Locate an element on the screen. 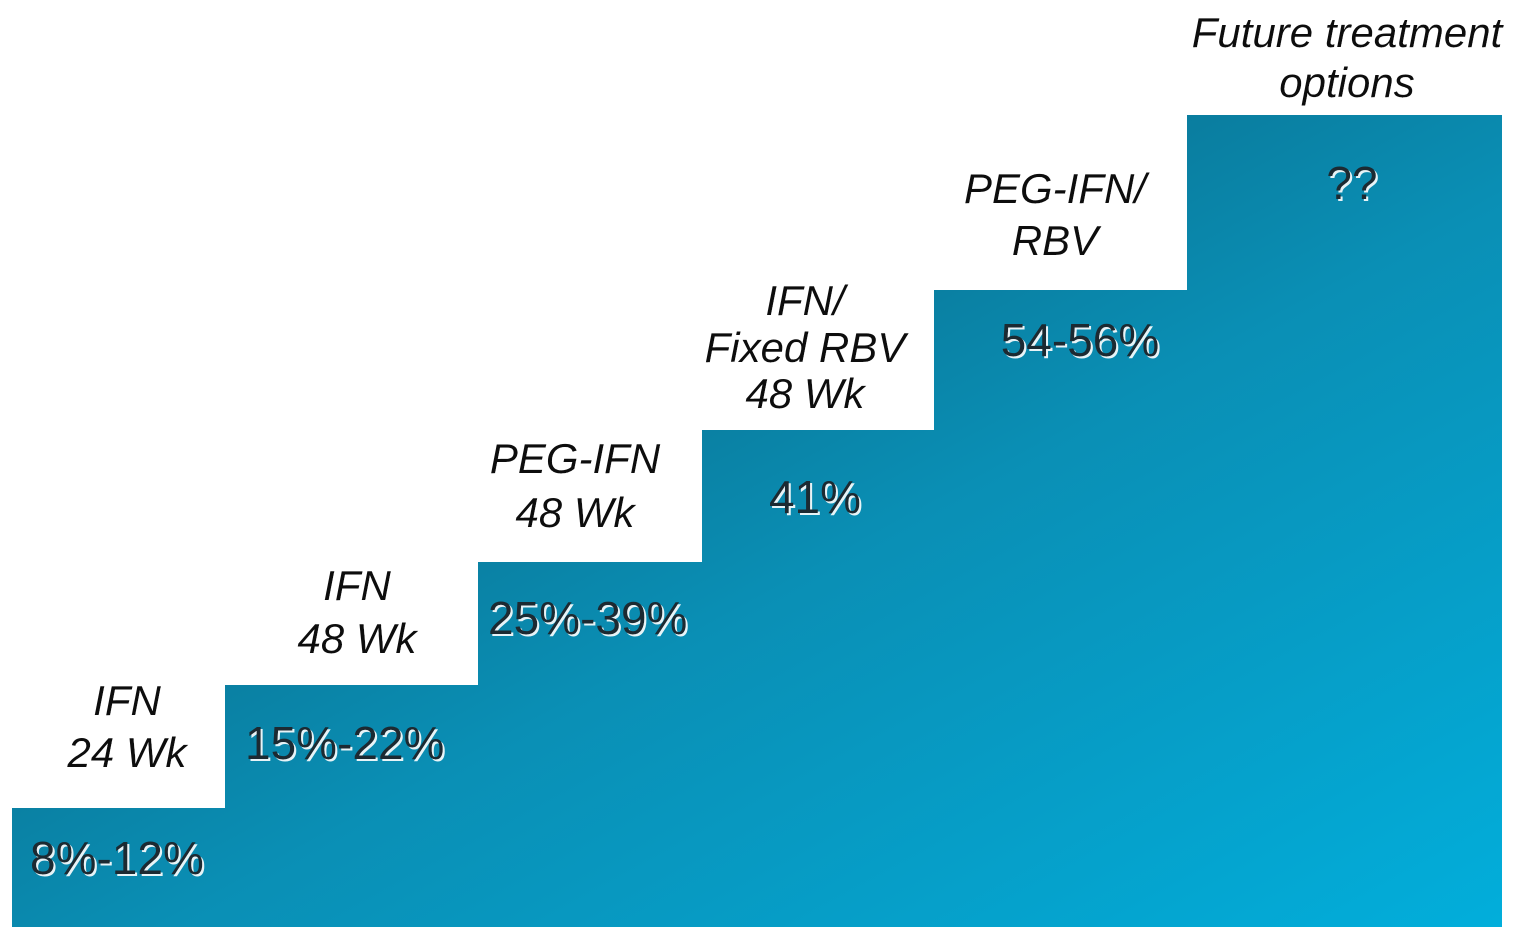  step-label: PEG-IFN is located at coordinates (575, 458).